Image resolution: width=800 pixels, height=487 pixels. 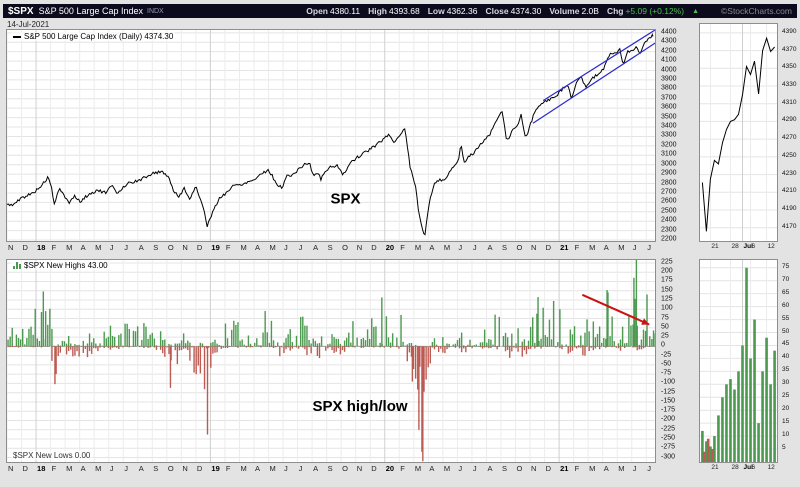 I want to click on y-tick-label: 3400, so click(x=669, y=126).